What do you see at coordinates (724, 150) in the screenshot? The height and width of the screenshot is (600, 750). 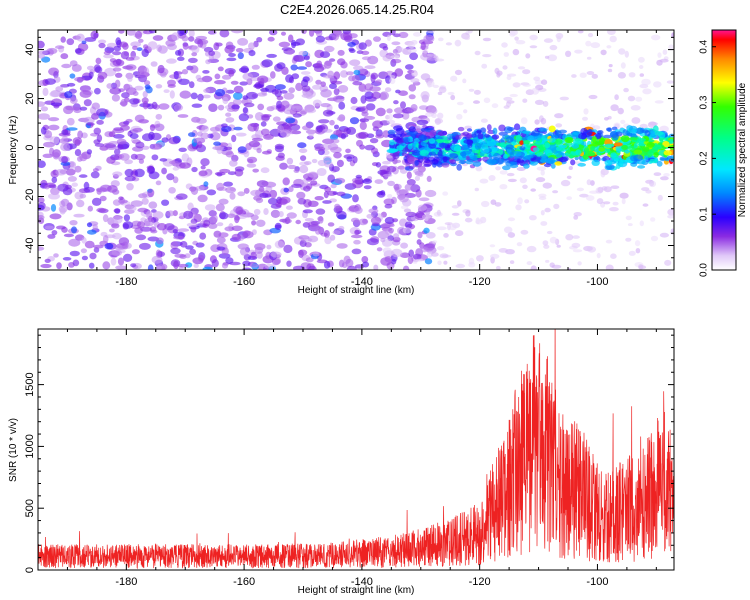 I see `colorbar-gradient` at bounding box center [724, 150].